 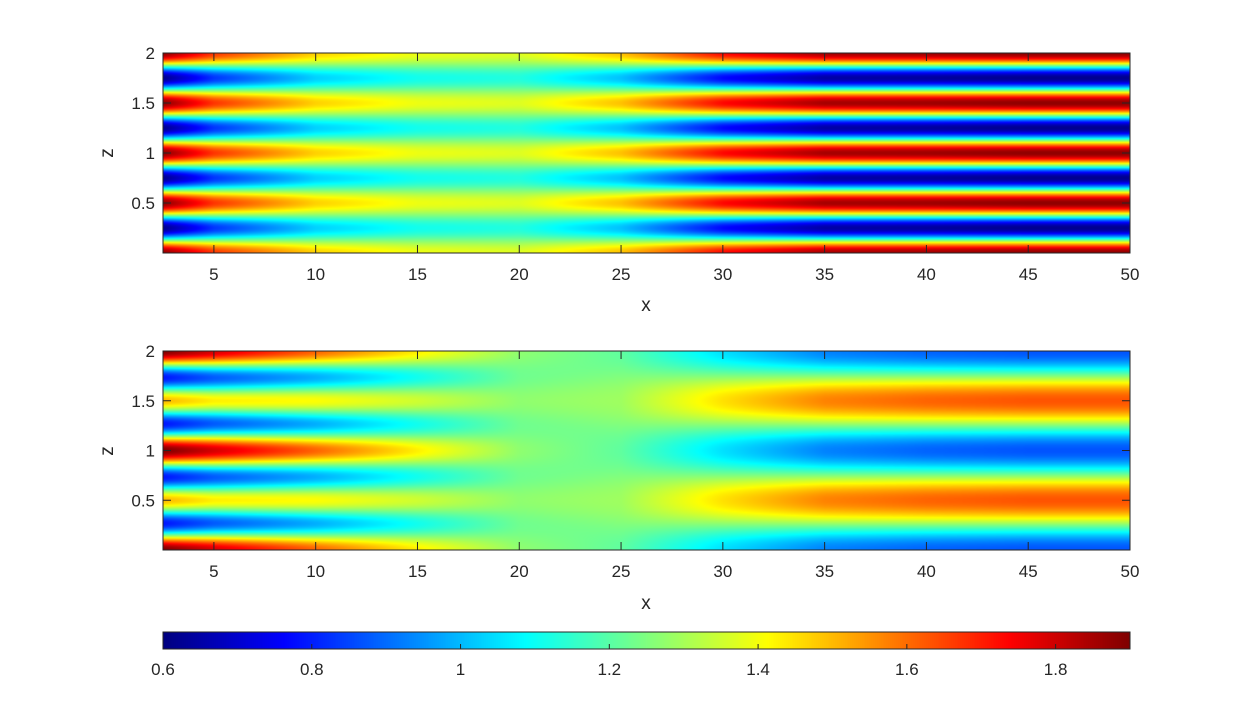 I want to click on colorbar-tick-label: 1.4, so click(x=758, y=669).